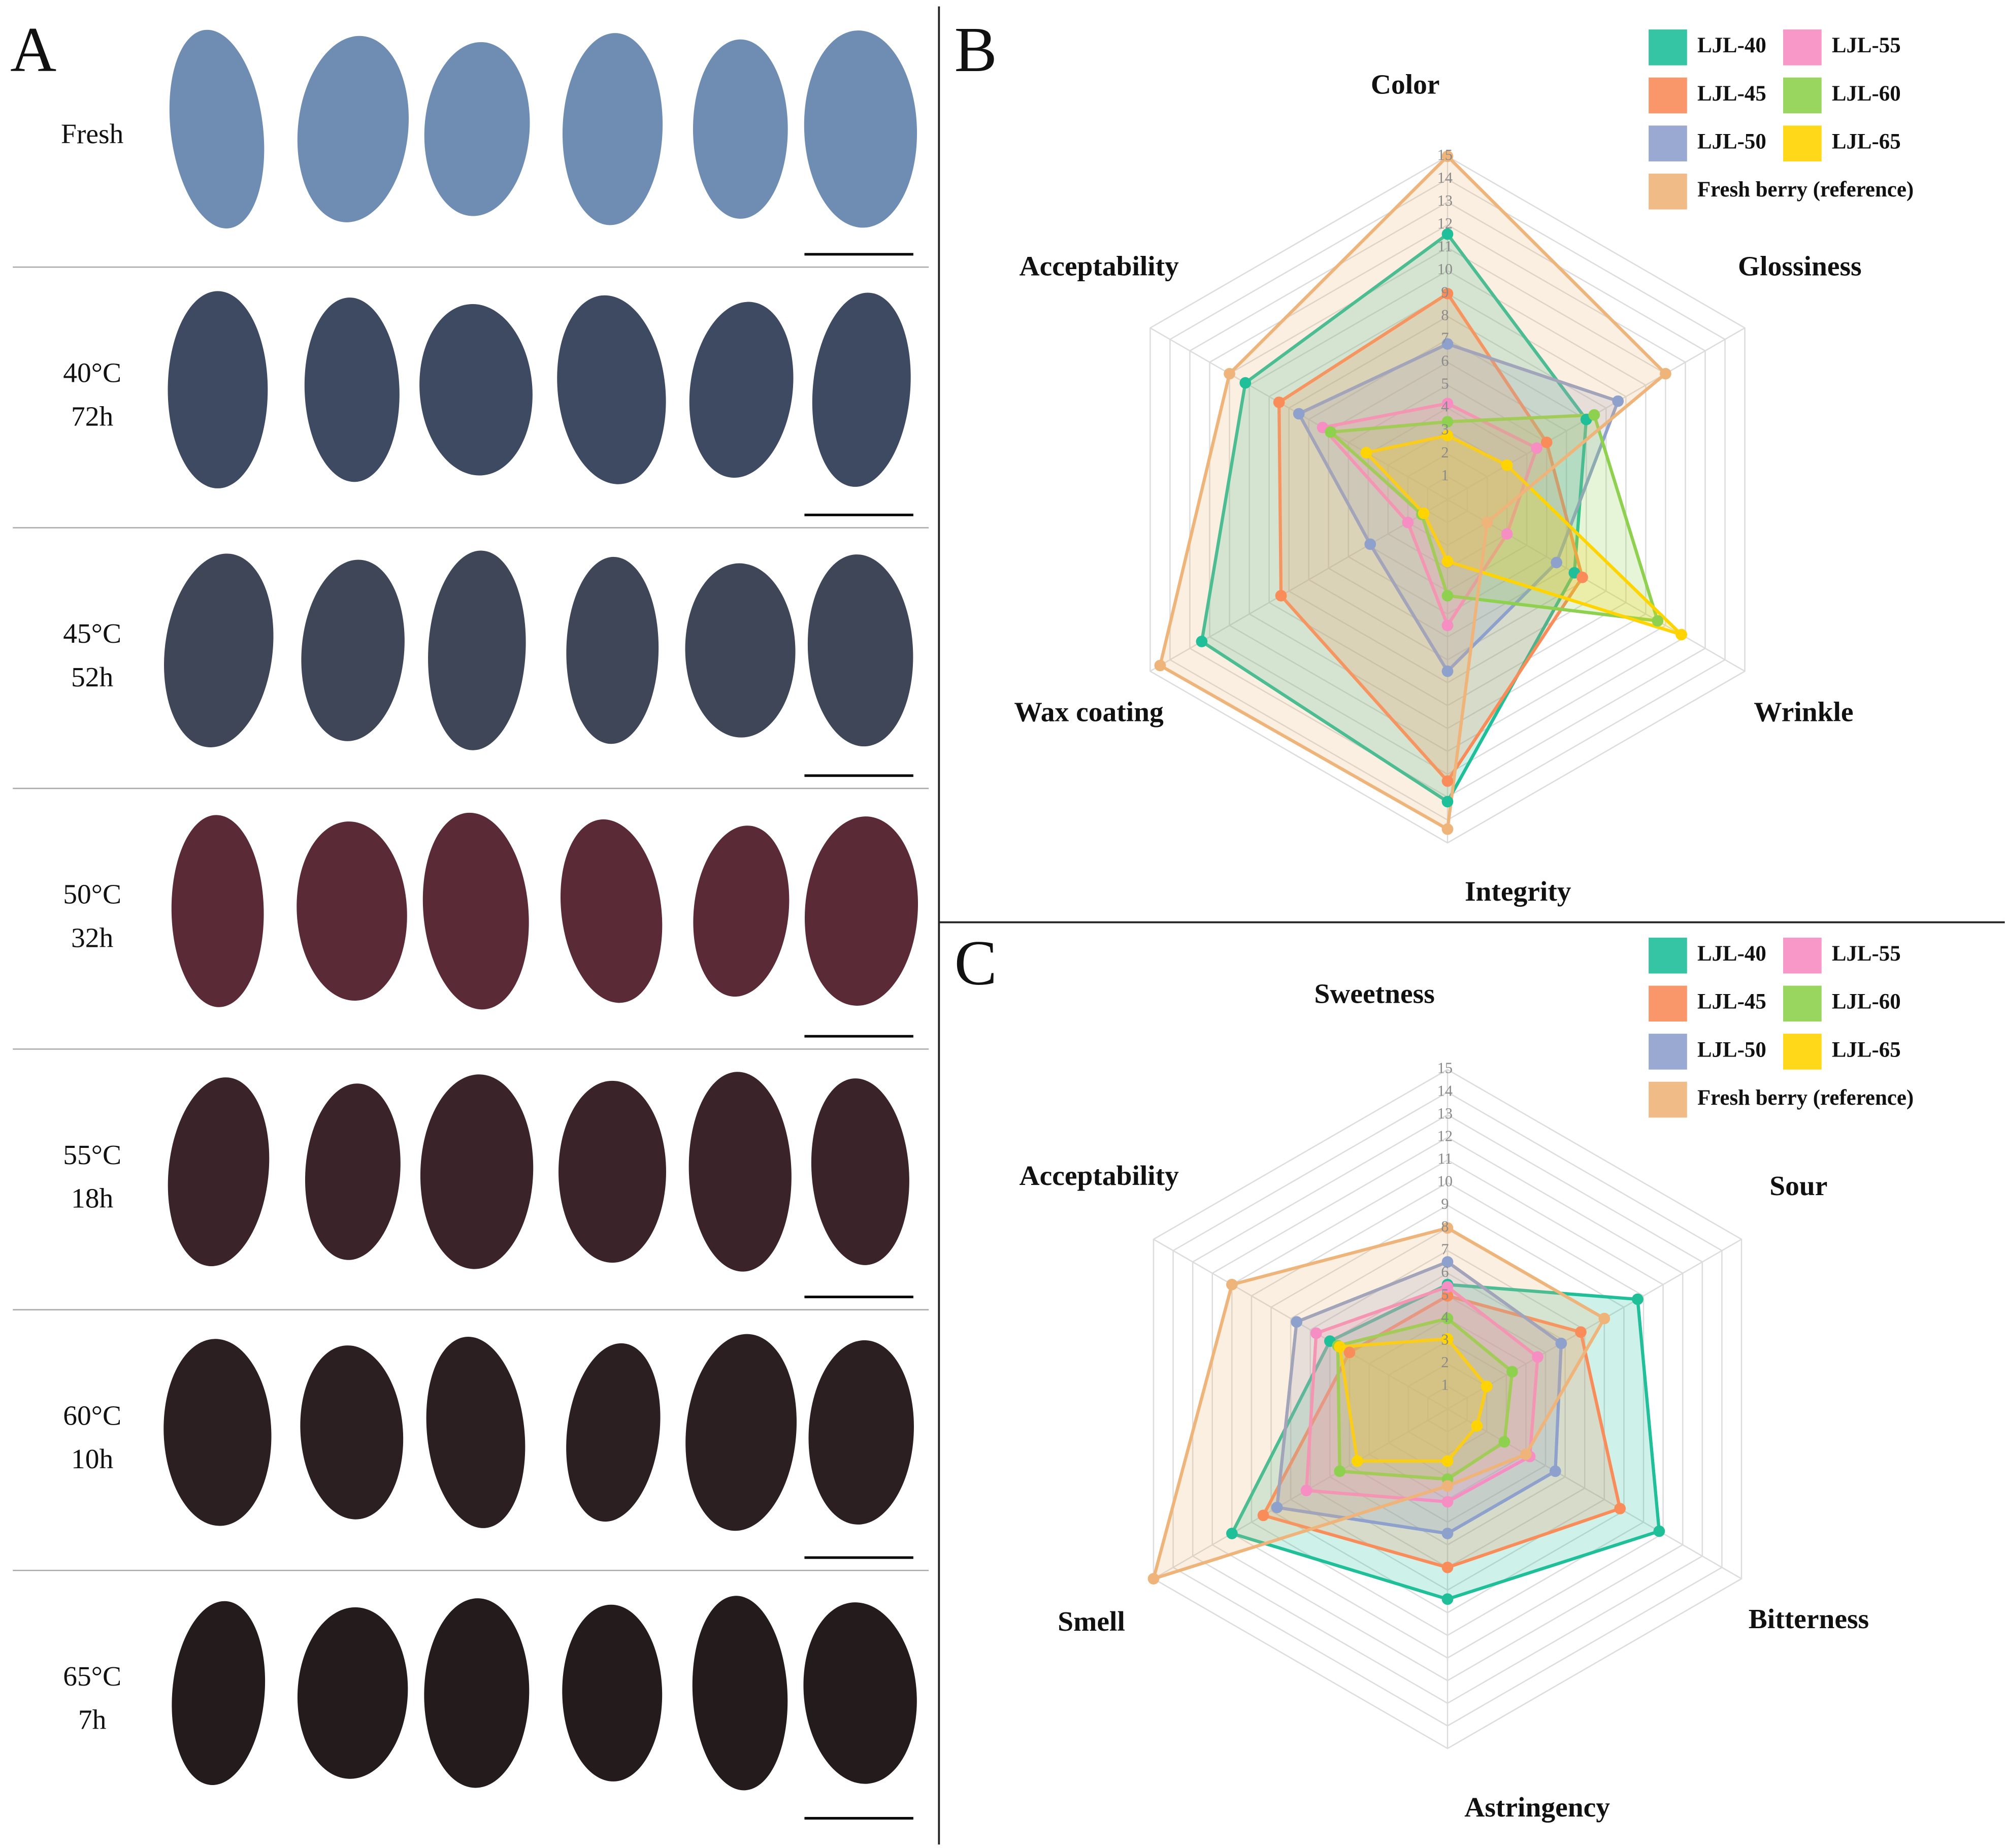 This screenshot has width=2005, height=1848. I want to click on legend-label: Fresh berry (reference), so click(1805, 1098).